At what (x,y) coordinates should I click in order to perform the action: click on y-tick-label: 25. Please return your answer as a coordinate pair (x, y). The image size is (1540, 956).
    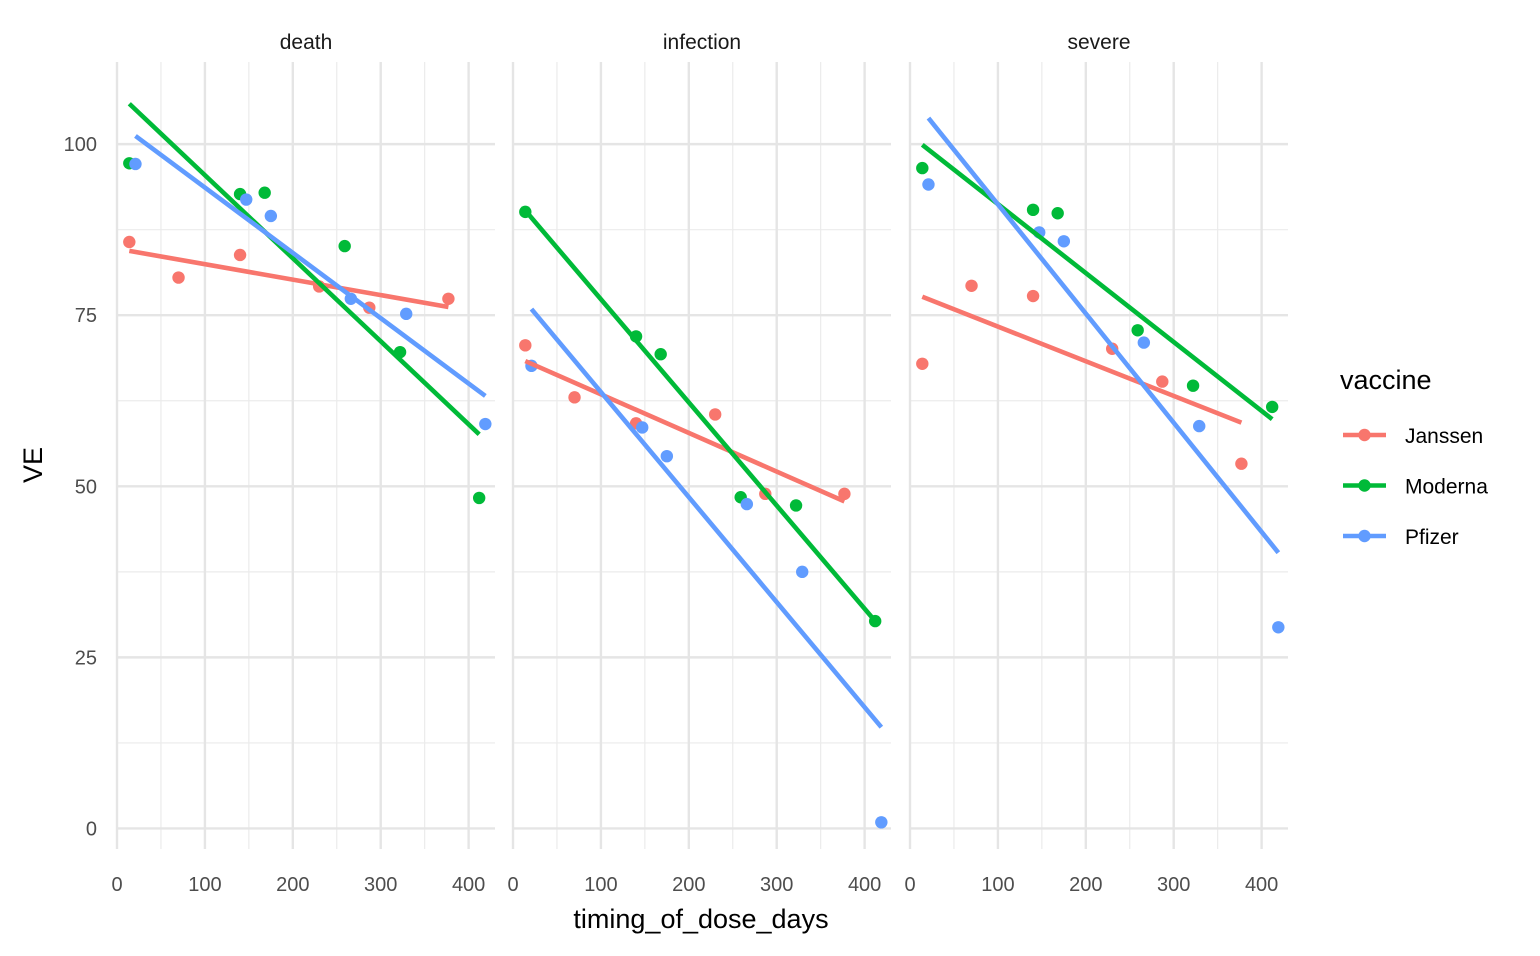
    Looking at the image, I should click on (86, 658).